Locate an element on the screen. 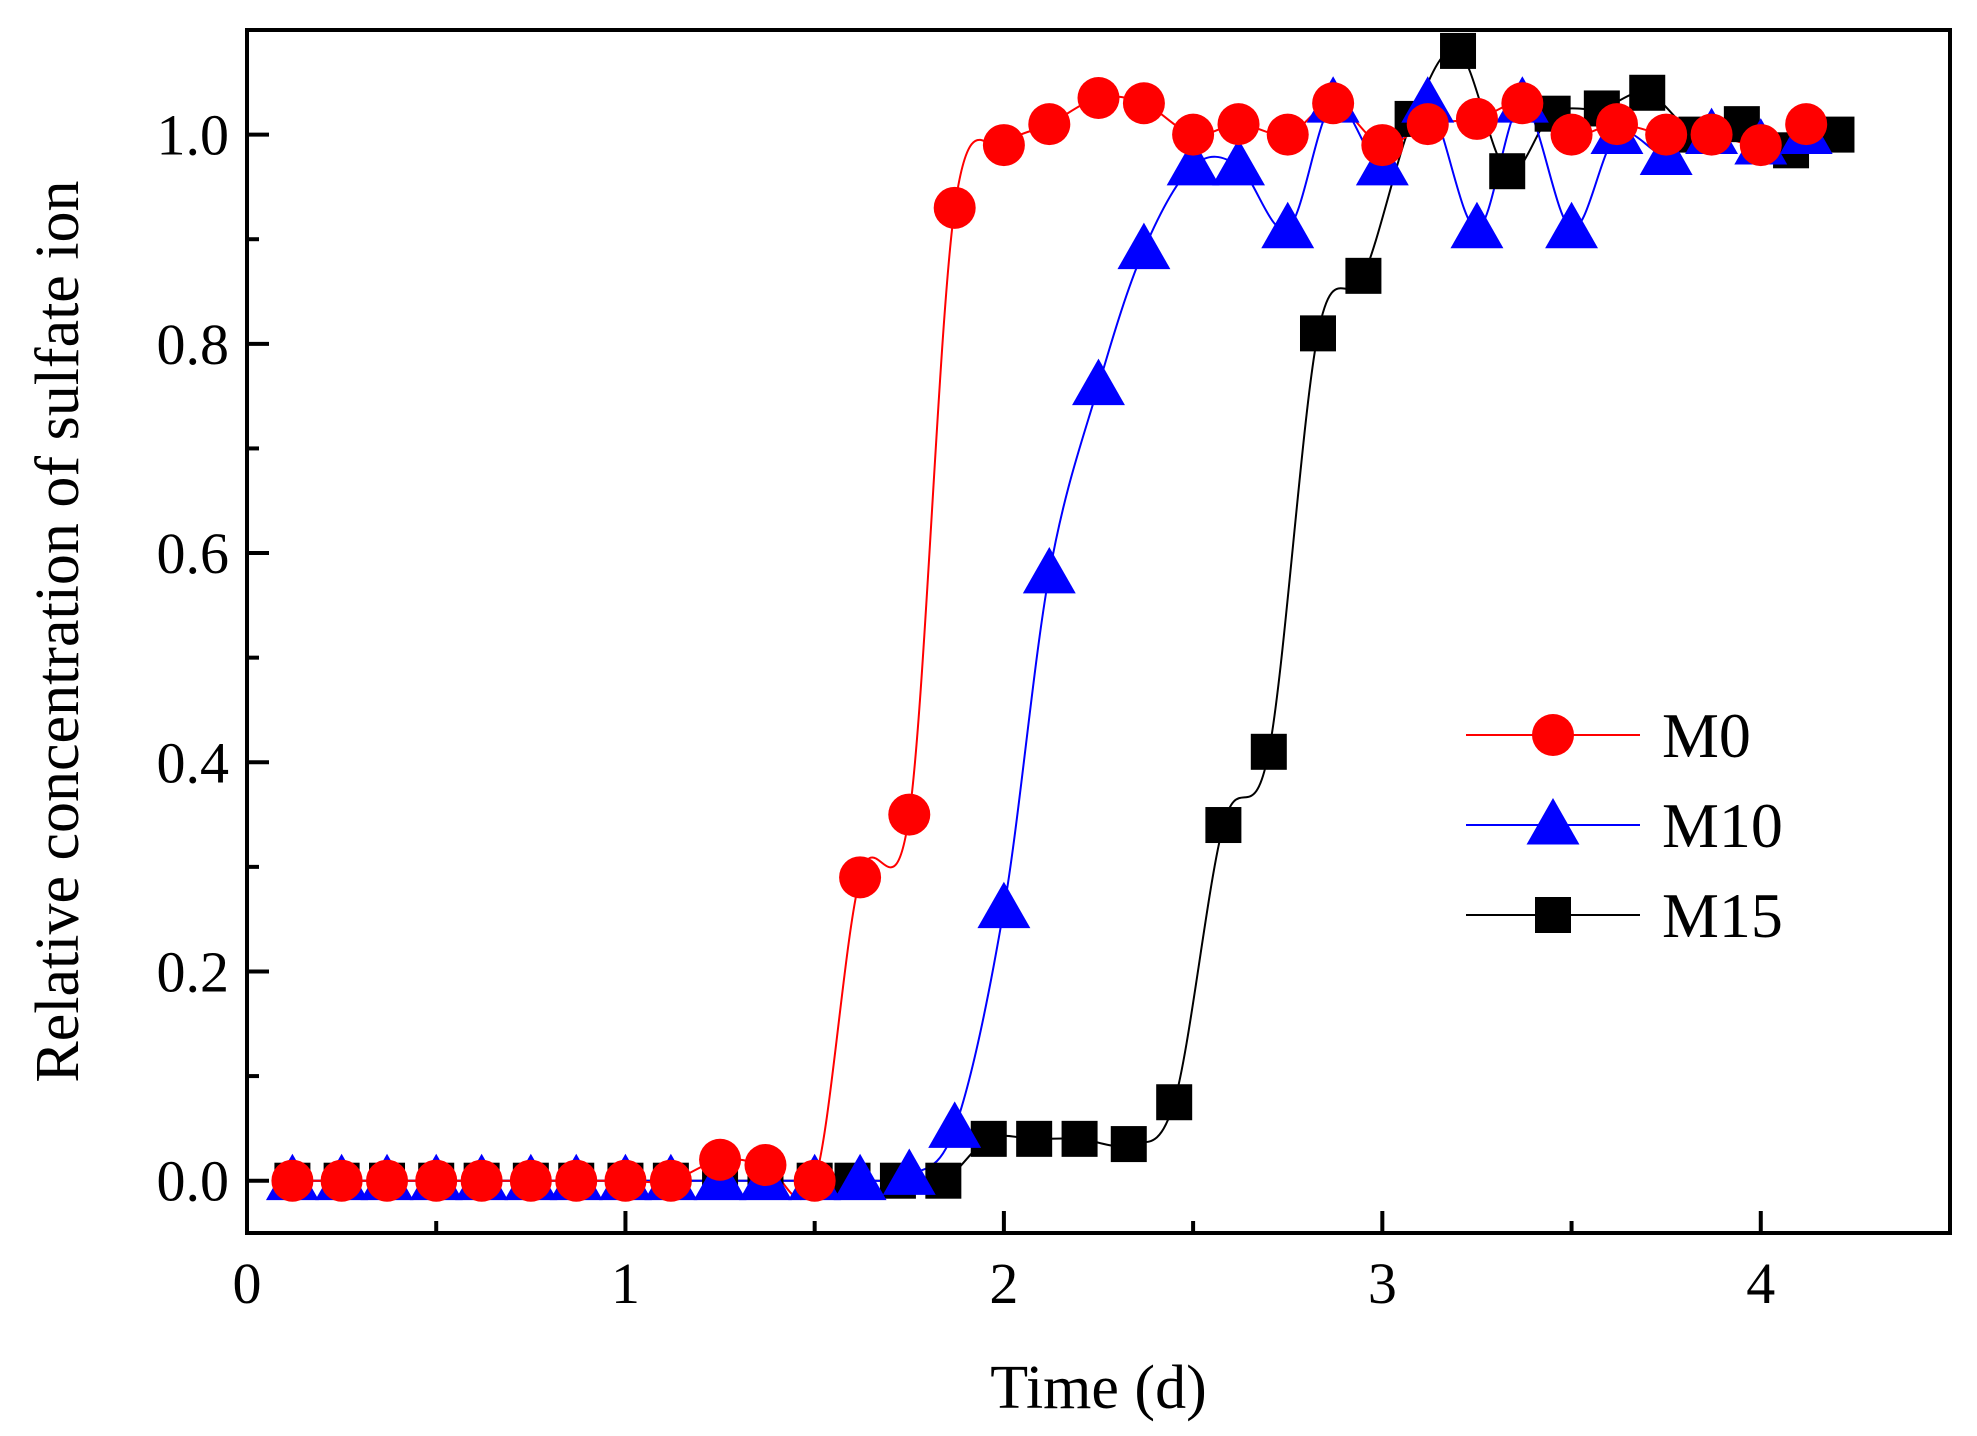 This screenshot has width=1977, height=1436. y-tick-label: 1.0 is located at coordinates (193, 135).